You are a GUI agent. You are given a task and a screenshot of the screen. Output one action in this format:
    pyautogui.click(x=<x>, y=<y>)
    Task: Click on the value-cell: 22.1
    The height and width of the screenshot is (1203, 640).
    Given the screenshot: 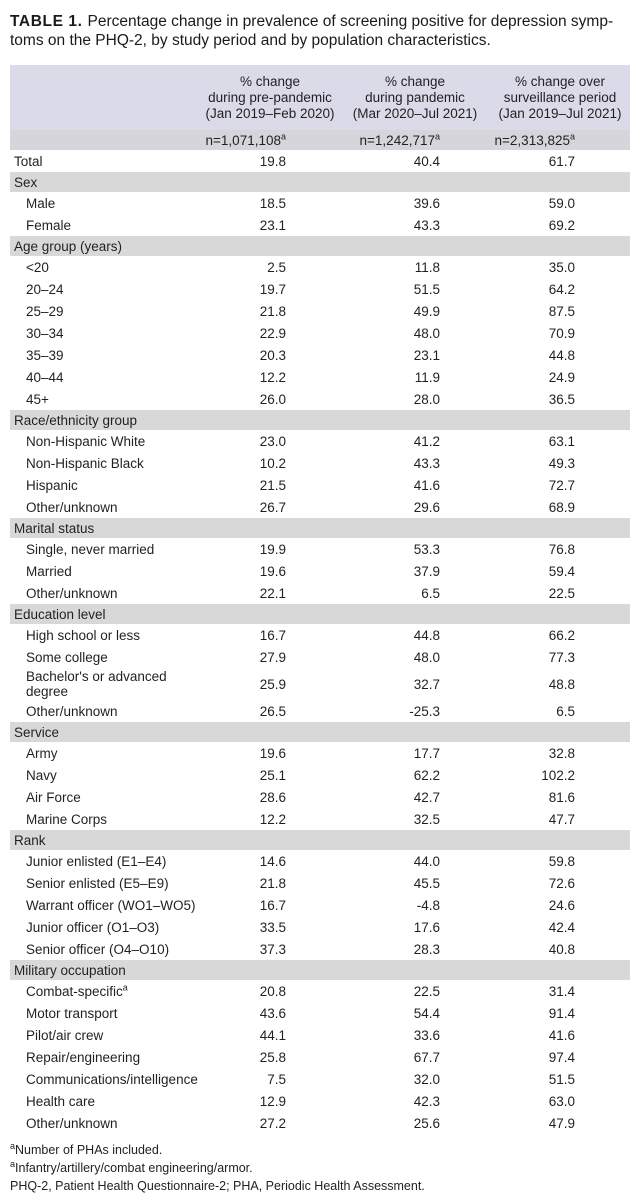 What is the action you would take?
    pyautogui.click(x=272, y=593)
    